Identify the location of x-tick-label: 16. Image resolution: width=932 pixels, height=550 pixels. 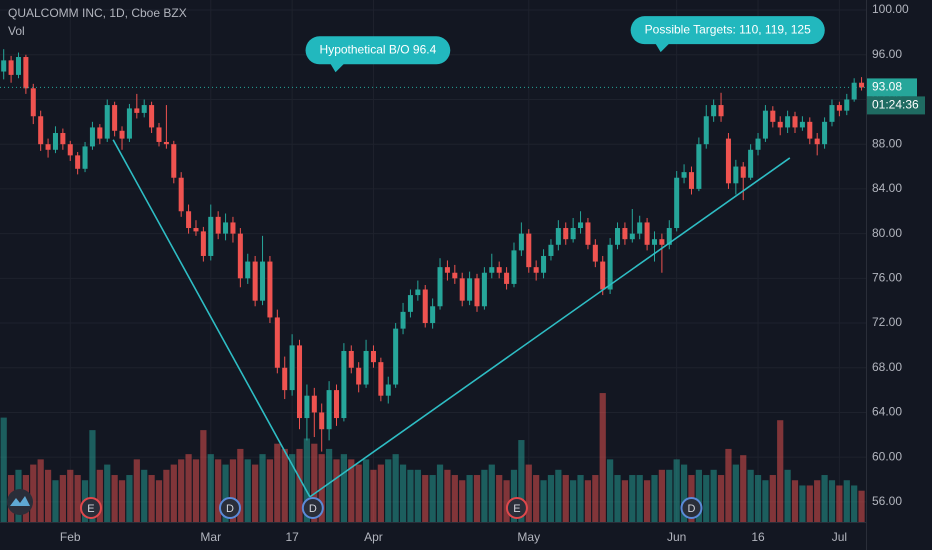
(758, 537).